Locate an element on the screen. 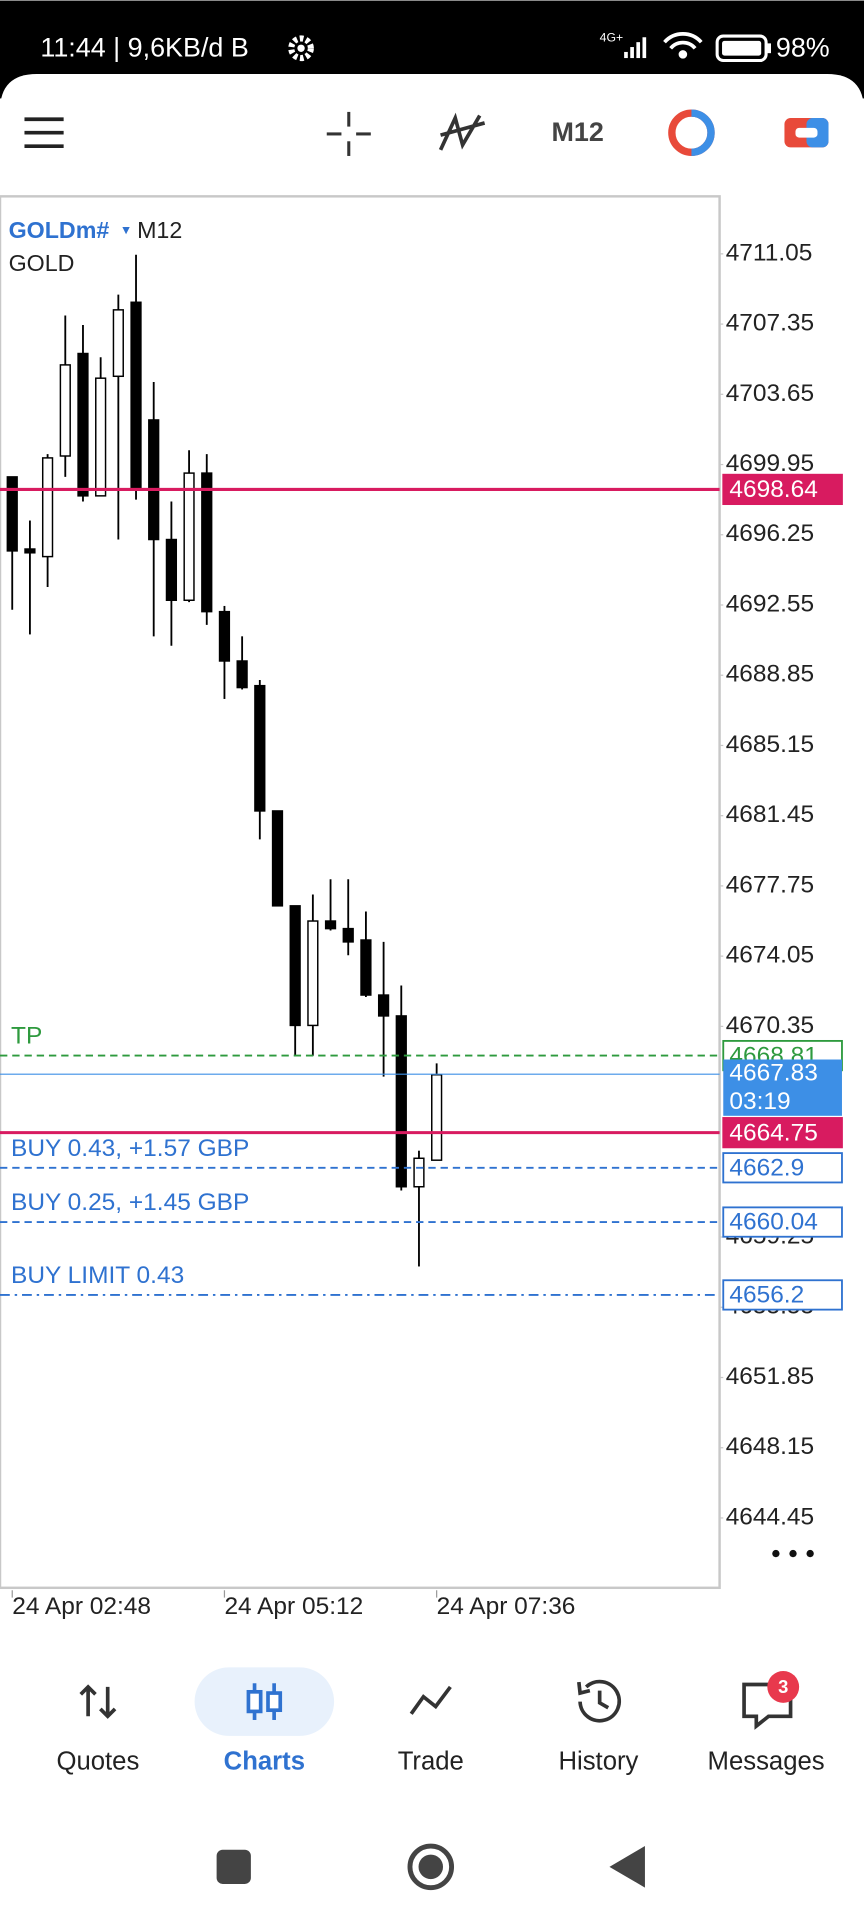 Image resolution: width=864 pixels, height=1920 pixels. home-button is located at coordinates (431, 1867).